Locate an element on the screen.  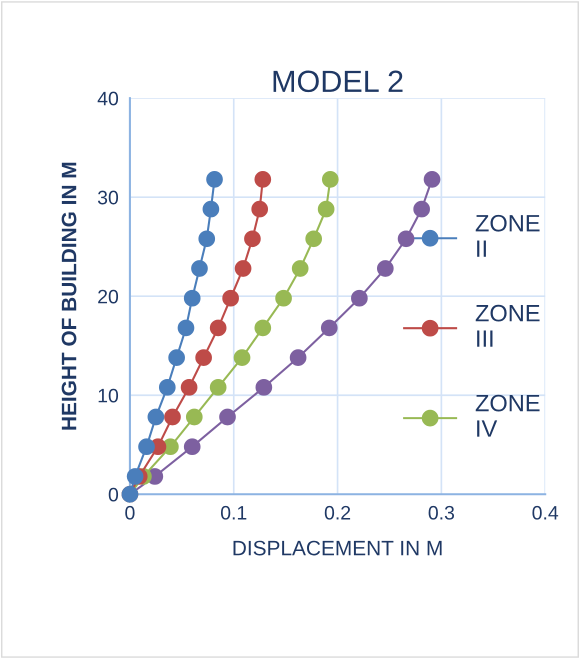
x-tick-label: 0.4 is located at coordinates (545, 513).